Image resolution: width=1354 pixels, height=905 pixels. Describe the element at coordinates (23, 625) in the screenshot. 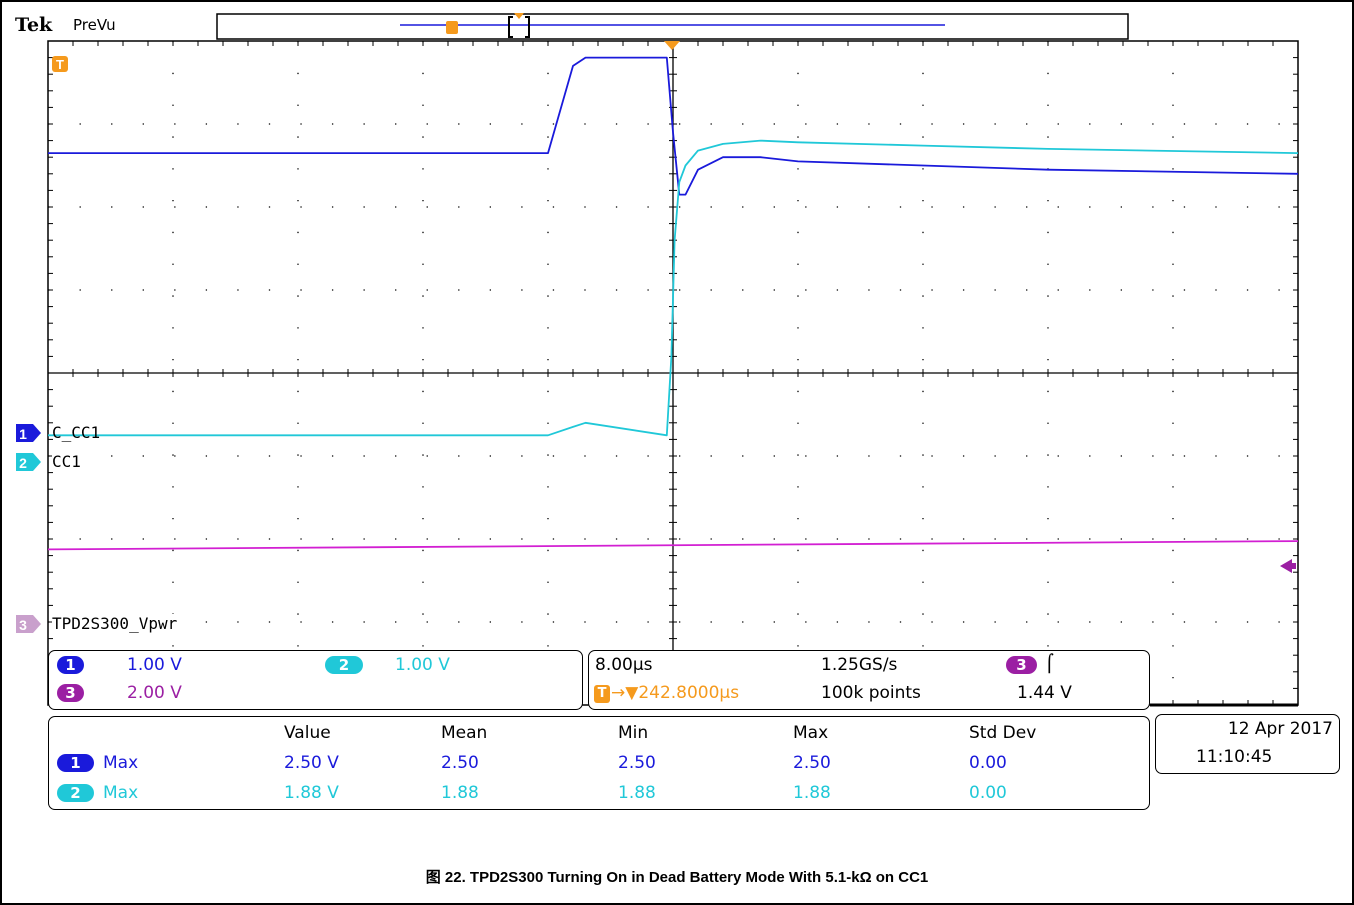

I see `ch3-ground-marker-num: 3` at that location.